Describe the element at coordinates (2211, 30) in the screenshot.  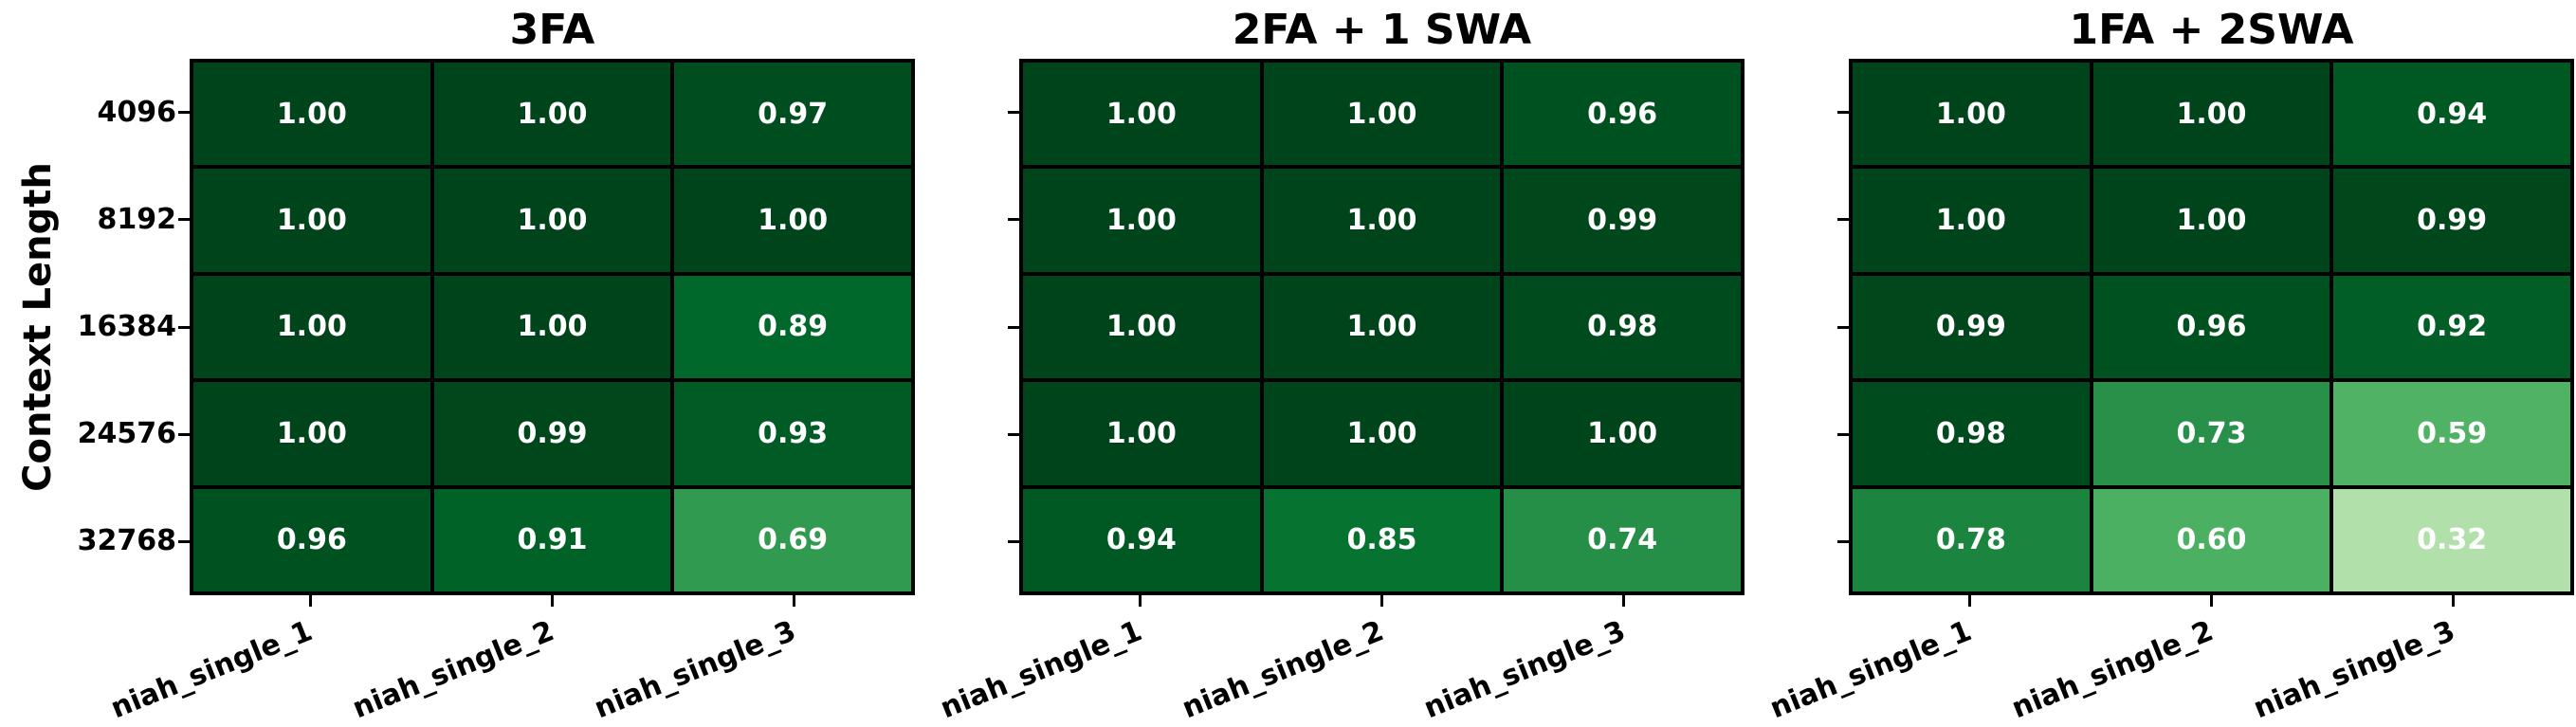
I see `heatmap-title: 1FA + 2SWA` at that location.